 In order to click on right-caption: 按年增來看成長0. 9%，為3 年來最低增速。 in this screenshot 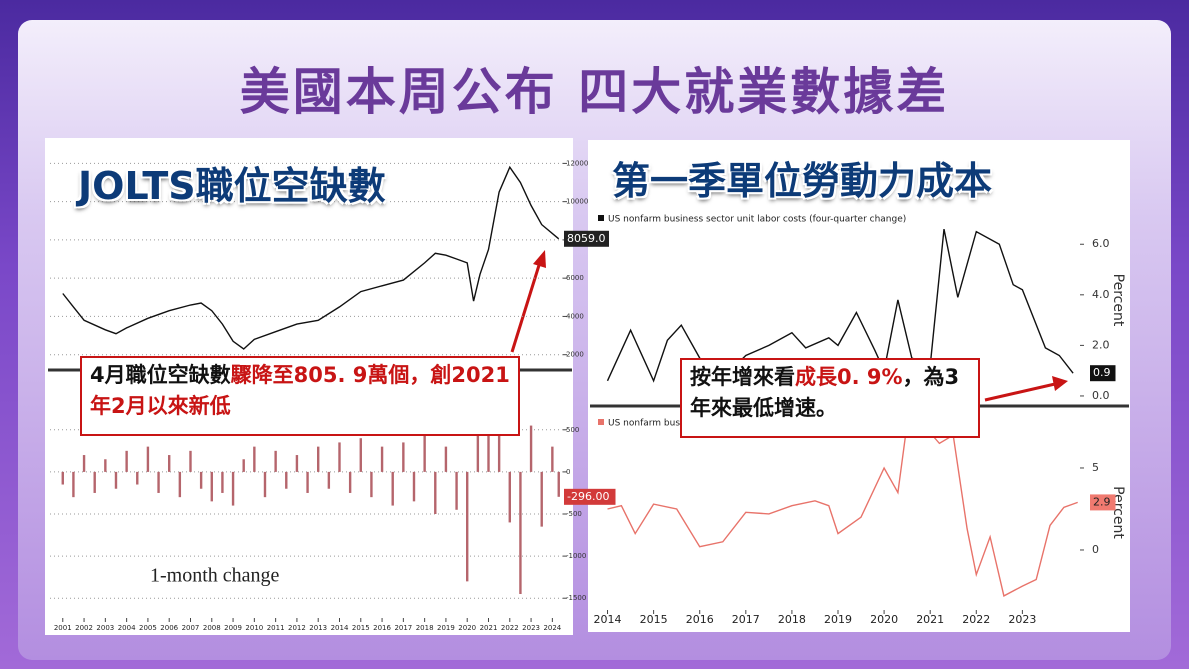, I will do `click(830, 398)`.